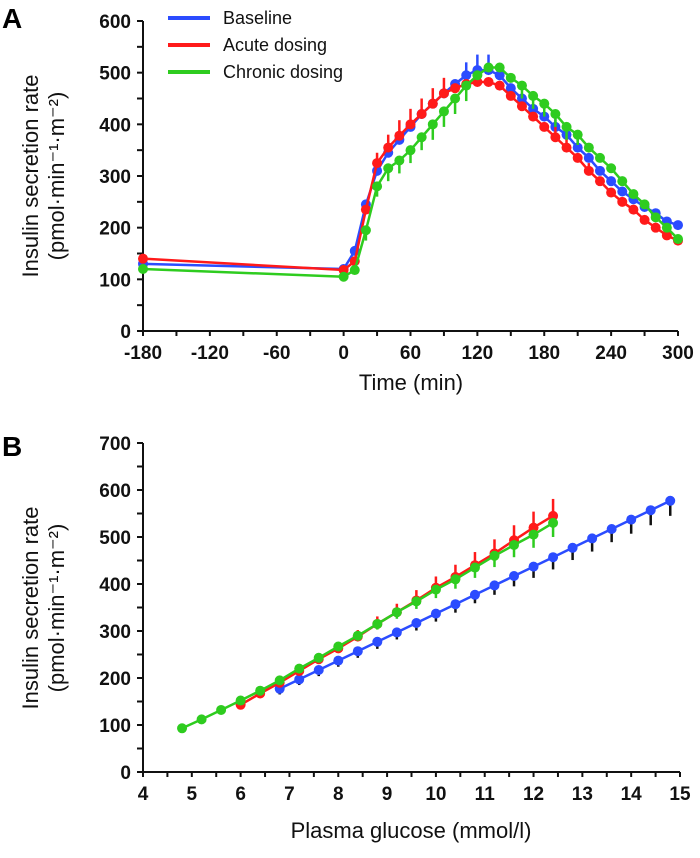  Describe the element at coordinates (632, 794) in the screenshot. I see `x-tick-label: 14` at that location.